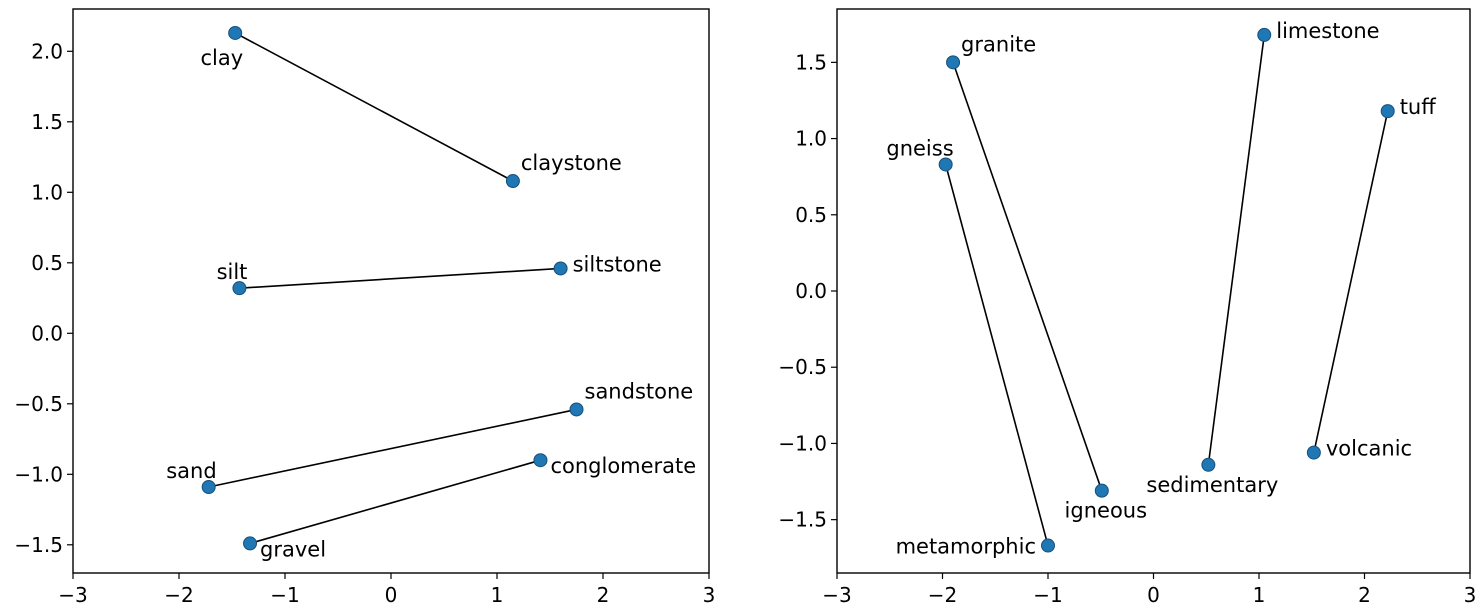  I want to click on pair-line-gravel-conglomerate, so click(395, 502).